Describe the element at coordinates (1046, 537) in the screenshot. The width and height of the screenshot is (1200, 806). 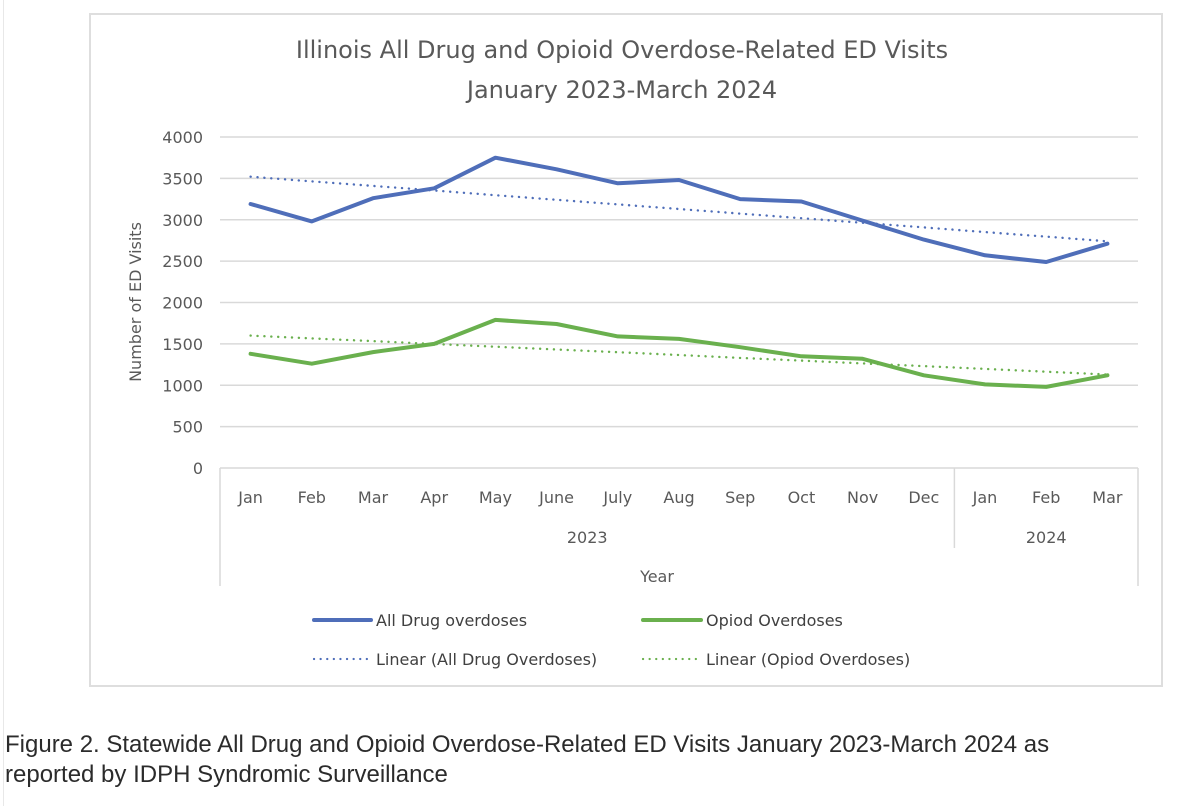
I see `x-group-label: 2024` at that location.